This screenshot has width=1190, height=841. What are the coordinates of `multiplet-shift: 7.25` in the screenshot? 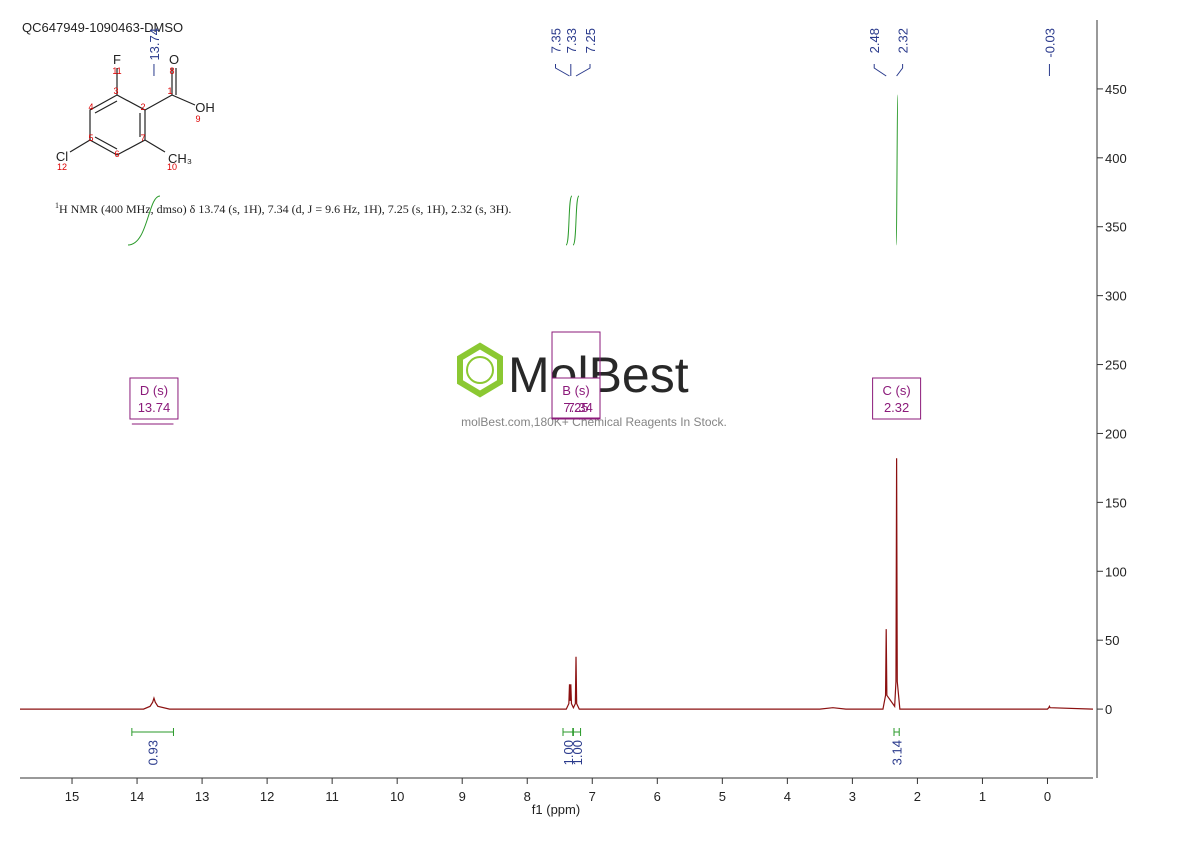 It's located at (575, 407).